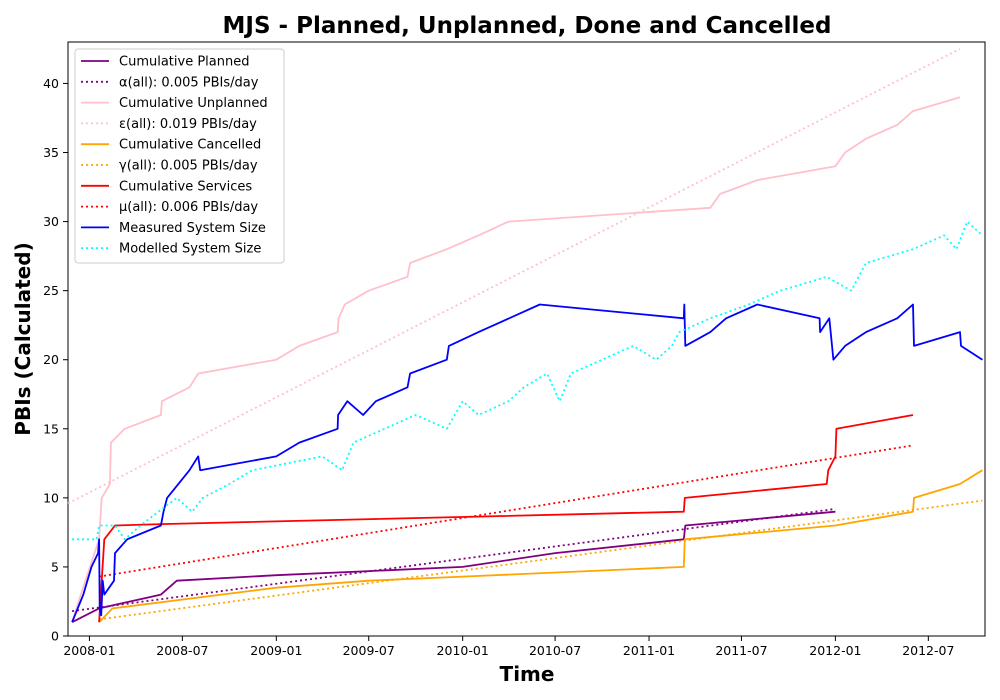 Image resolution: width=1000 pixels, height=700 pixels. What do you see at coordinates (188, 166) in the screenshot?
I see `legend-label: γ(all): 0.005 PBIs/day` at bounding box center [188, 166].